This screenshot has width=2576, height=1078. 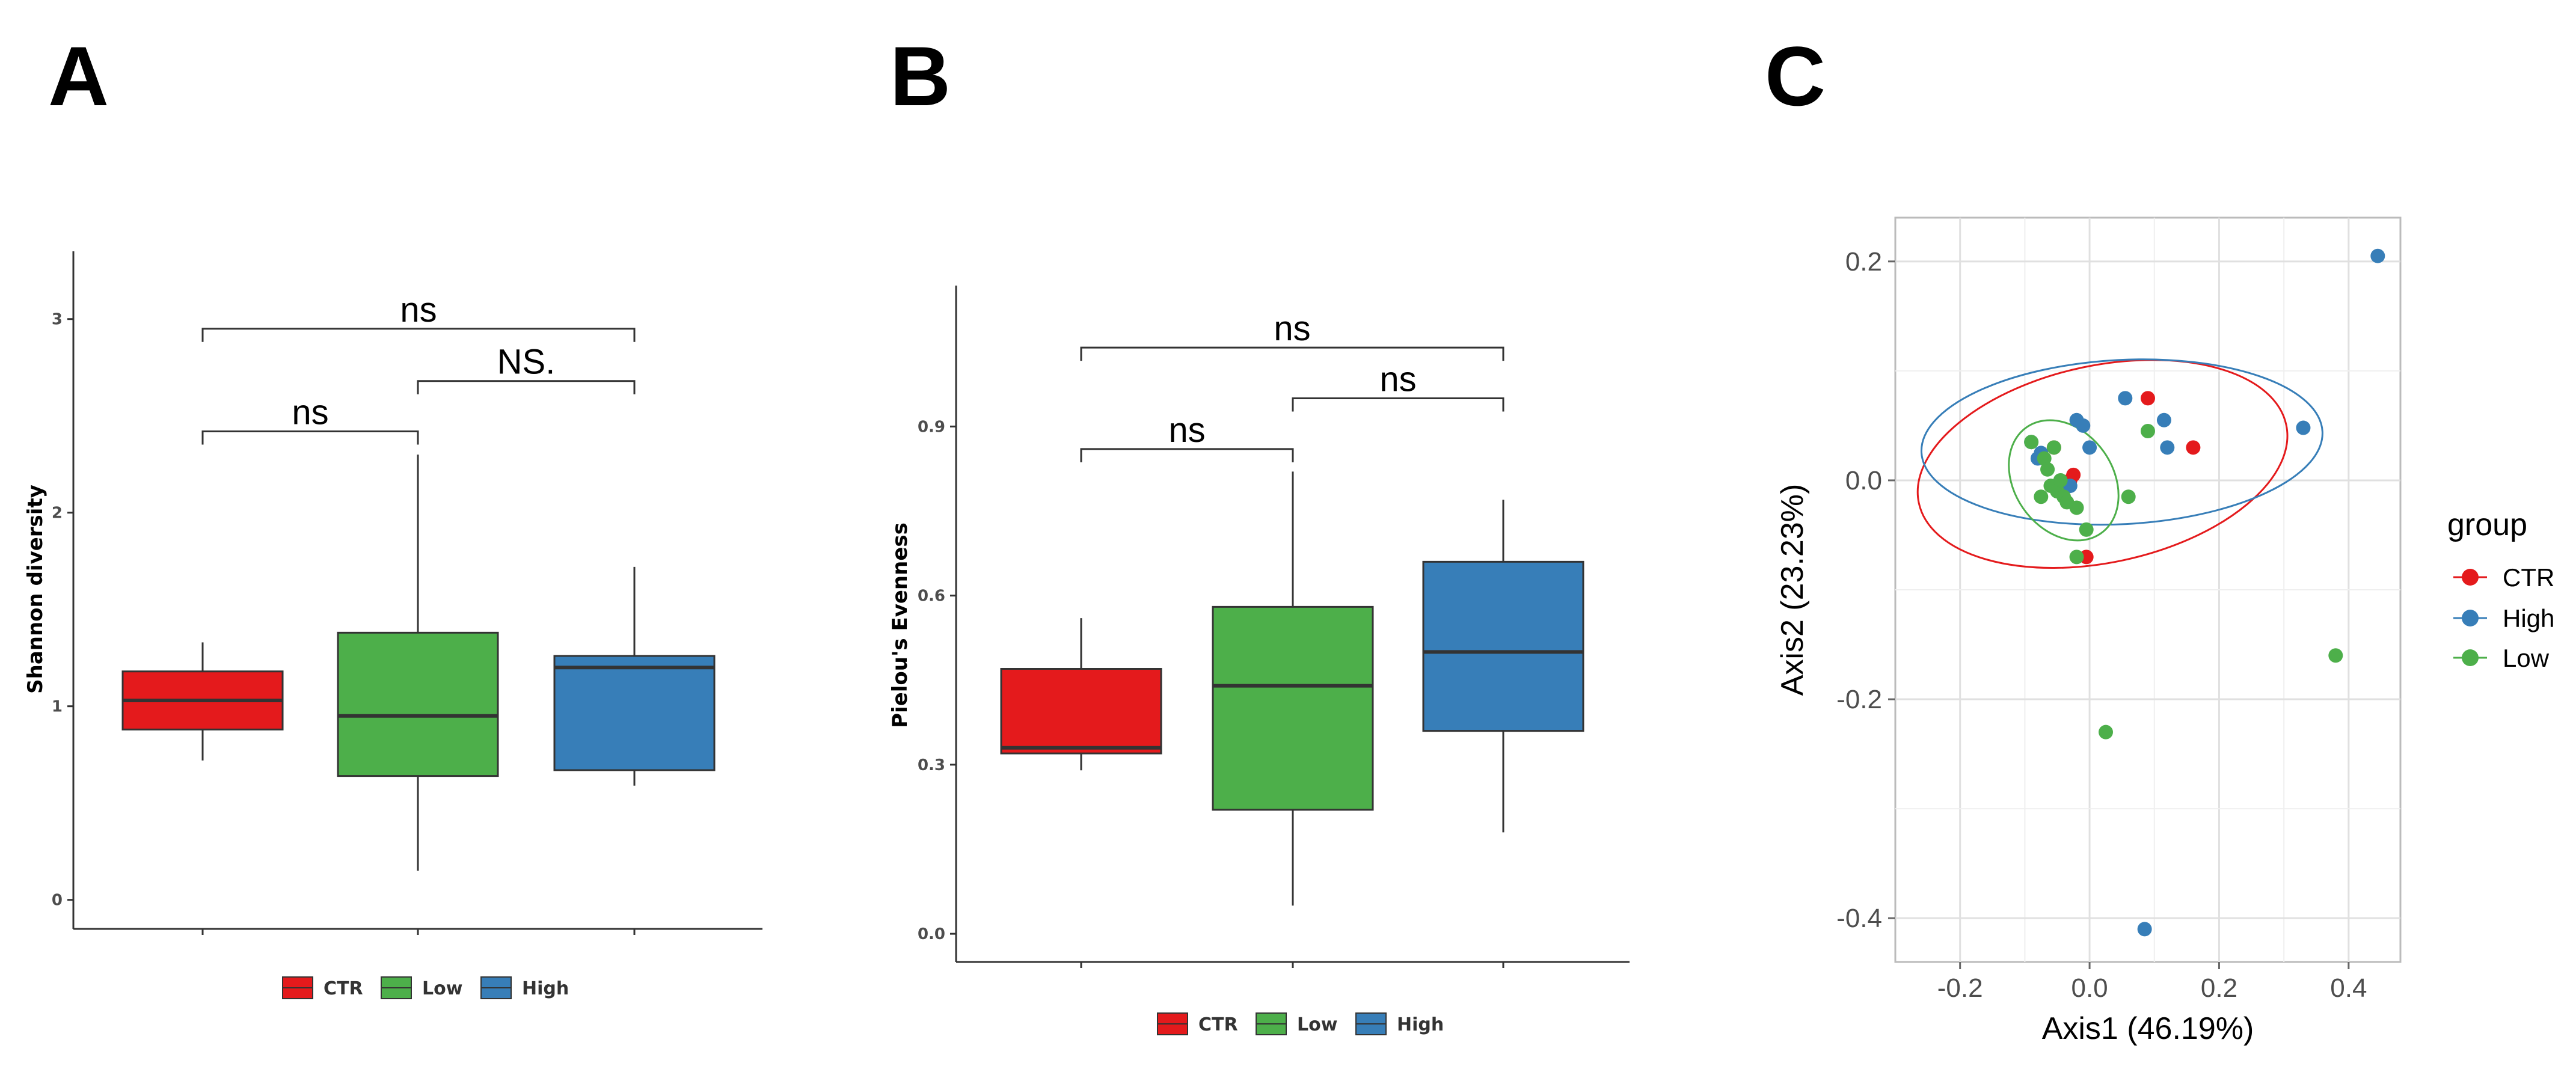 I want to click on panel-a-y-tick-label: 3, so click(x=57, y=320).